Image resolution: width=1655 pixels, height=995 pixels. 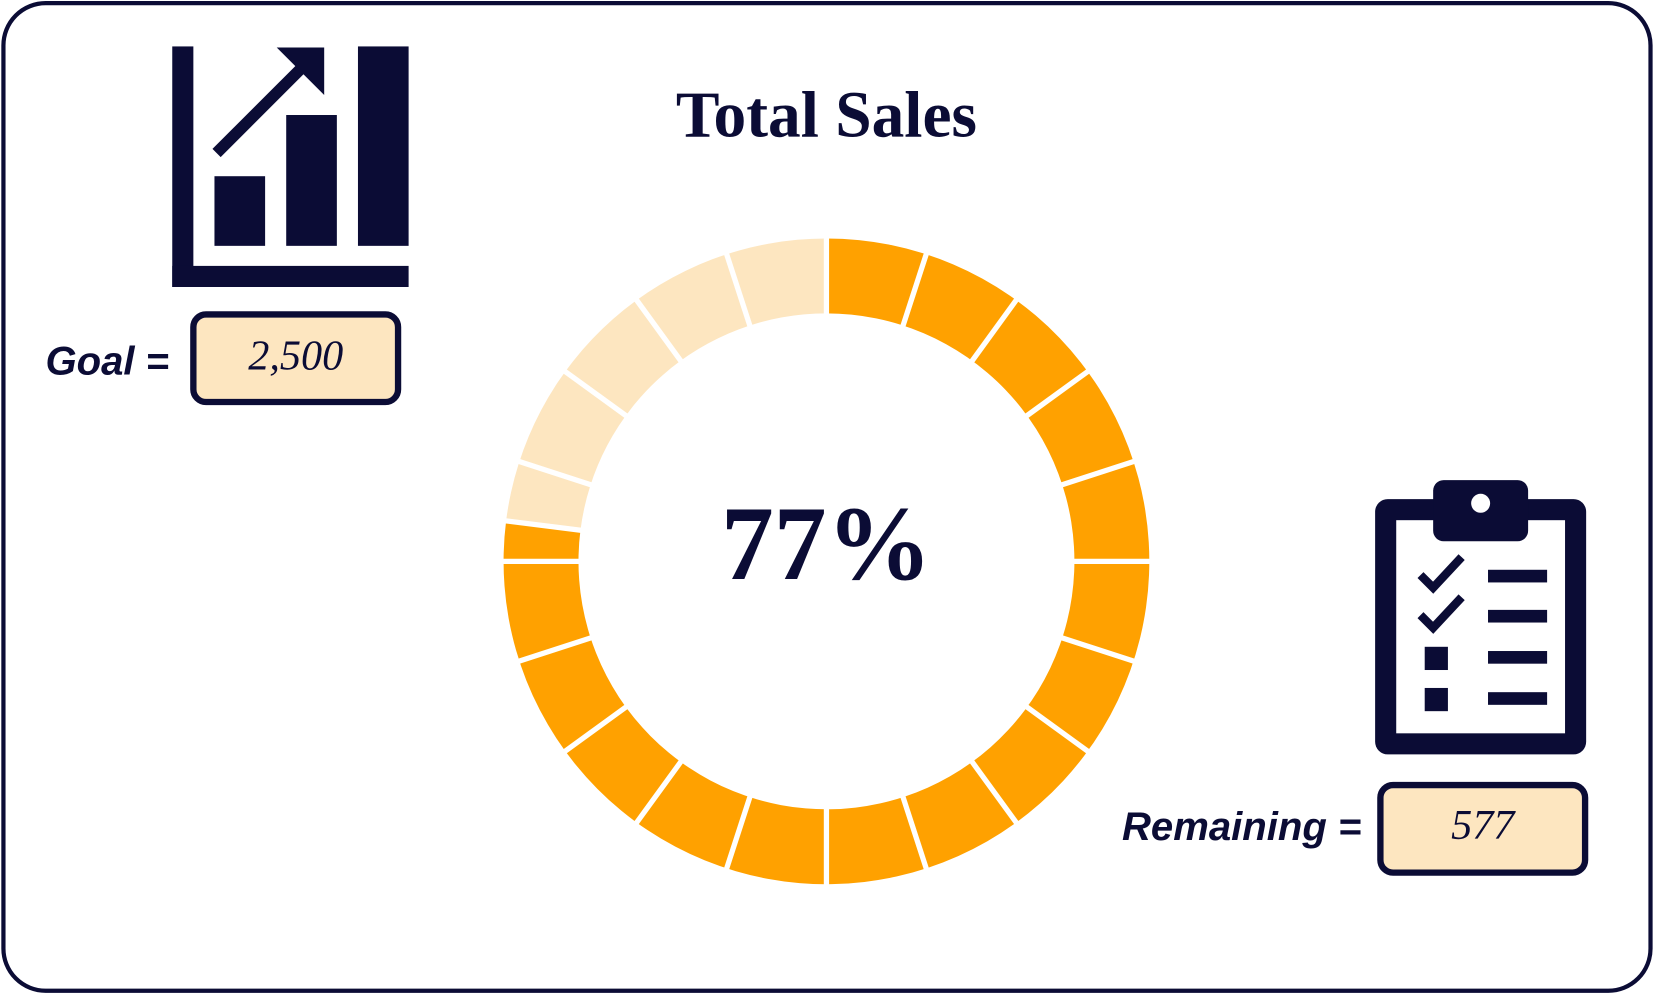 I want to click on goal-value: 2,500, so click(x=295, y=355).